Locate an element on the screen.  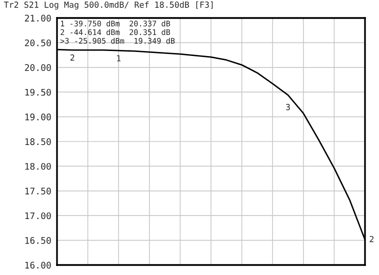
y-tick-label: 18.00 is located at coordinates (38, 166).